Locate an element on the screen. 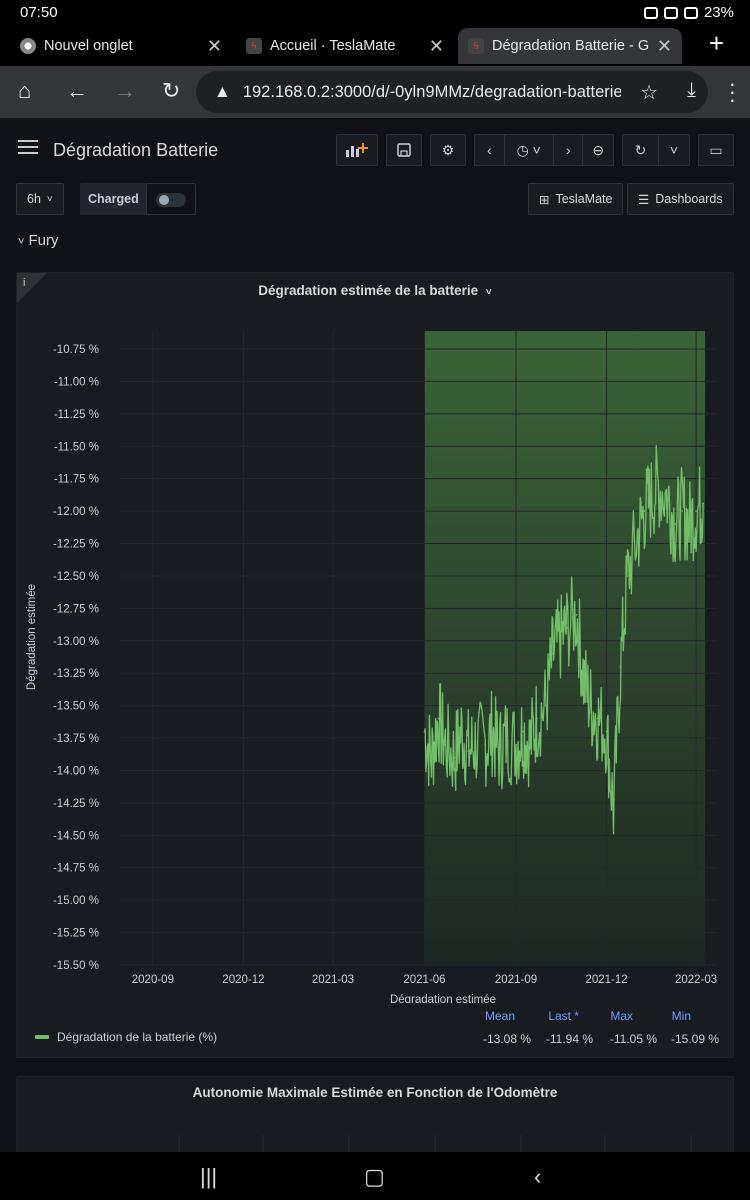 This screenshot has width=750, height=1200. y-tick-label: -14.50 % is located at coordinates (76, 836).